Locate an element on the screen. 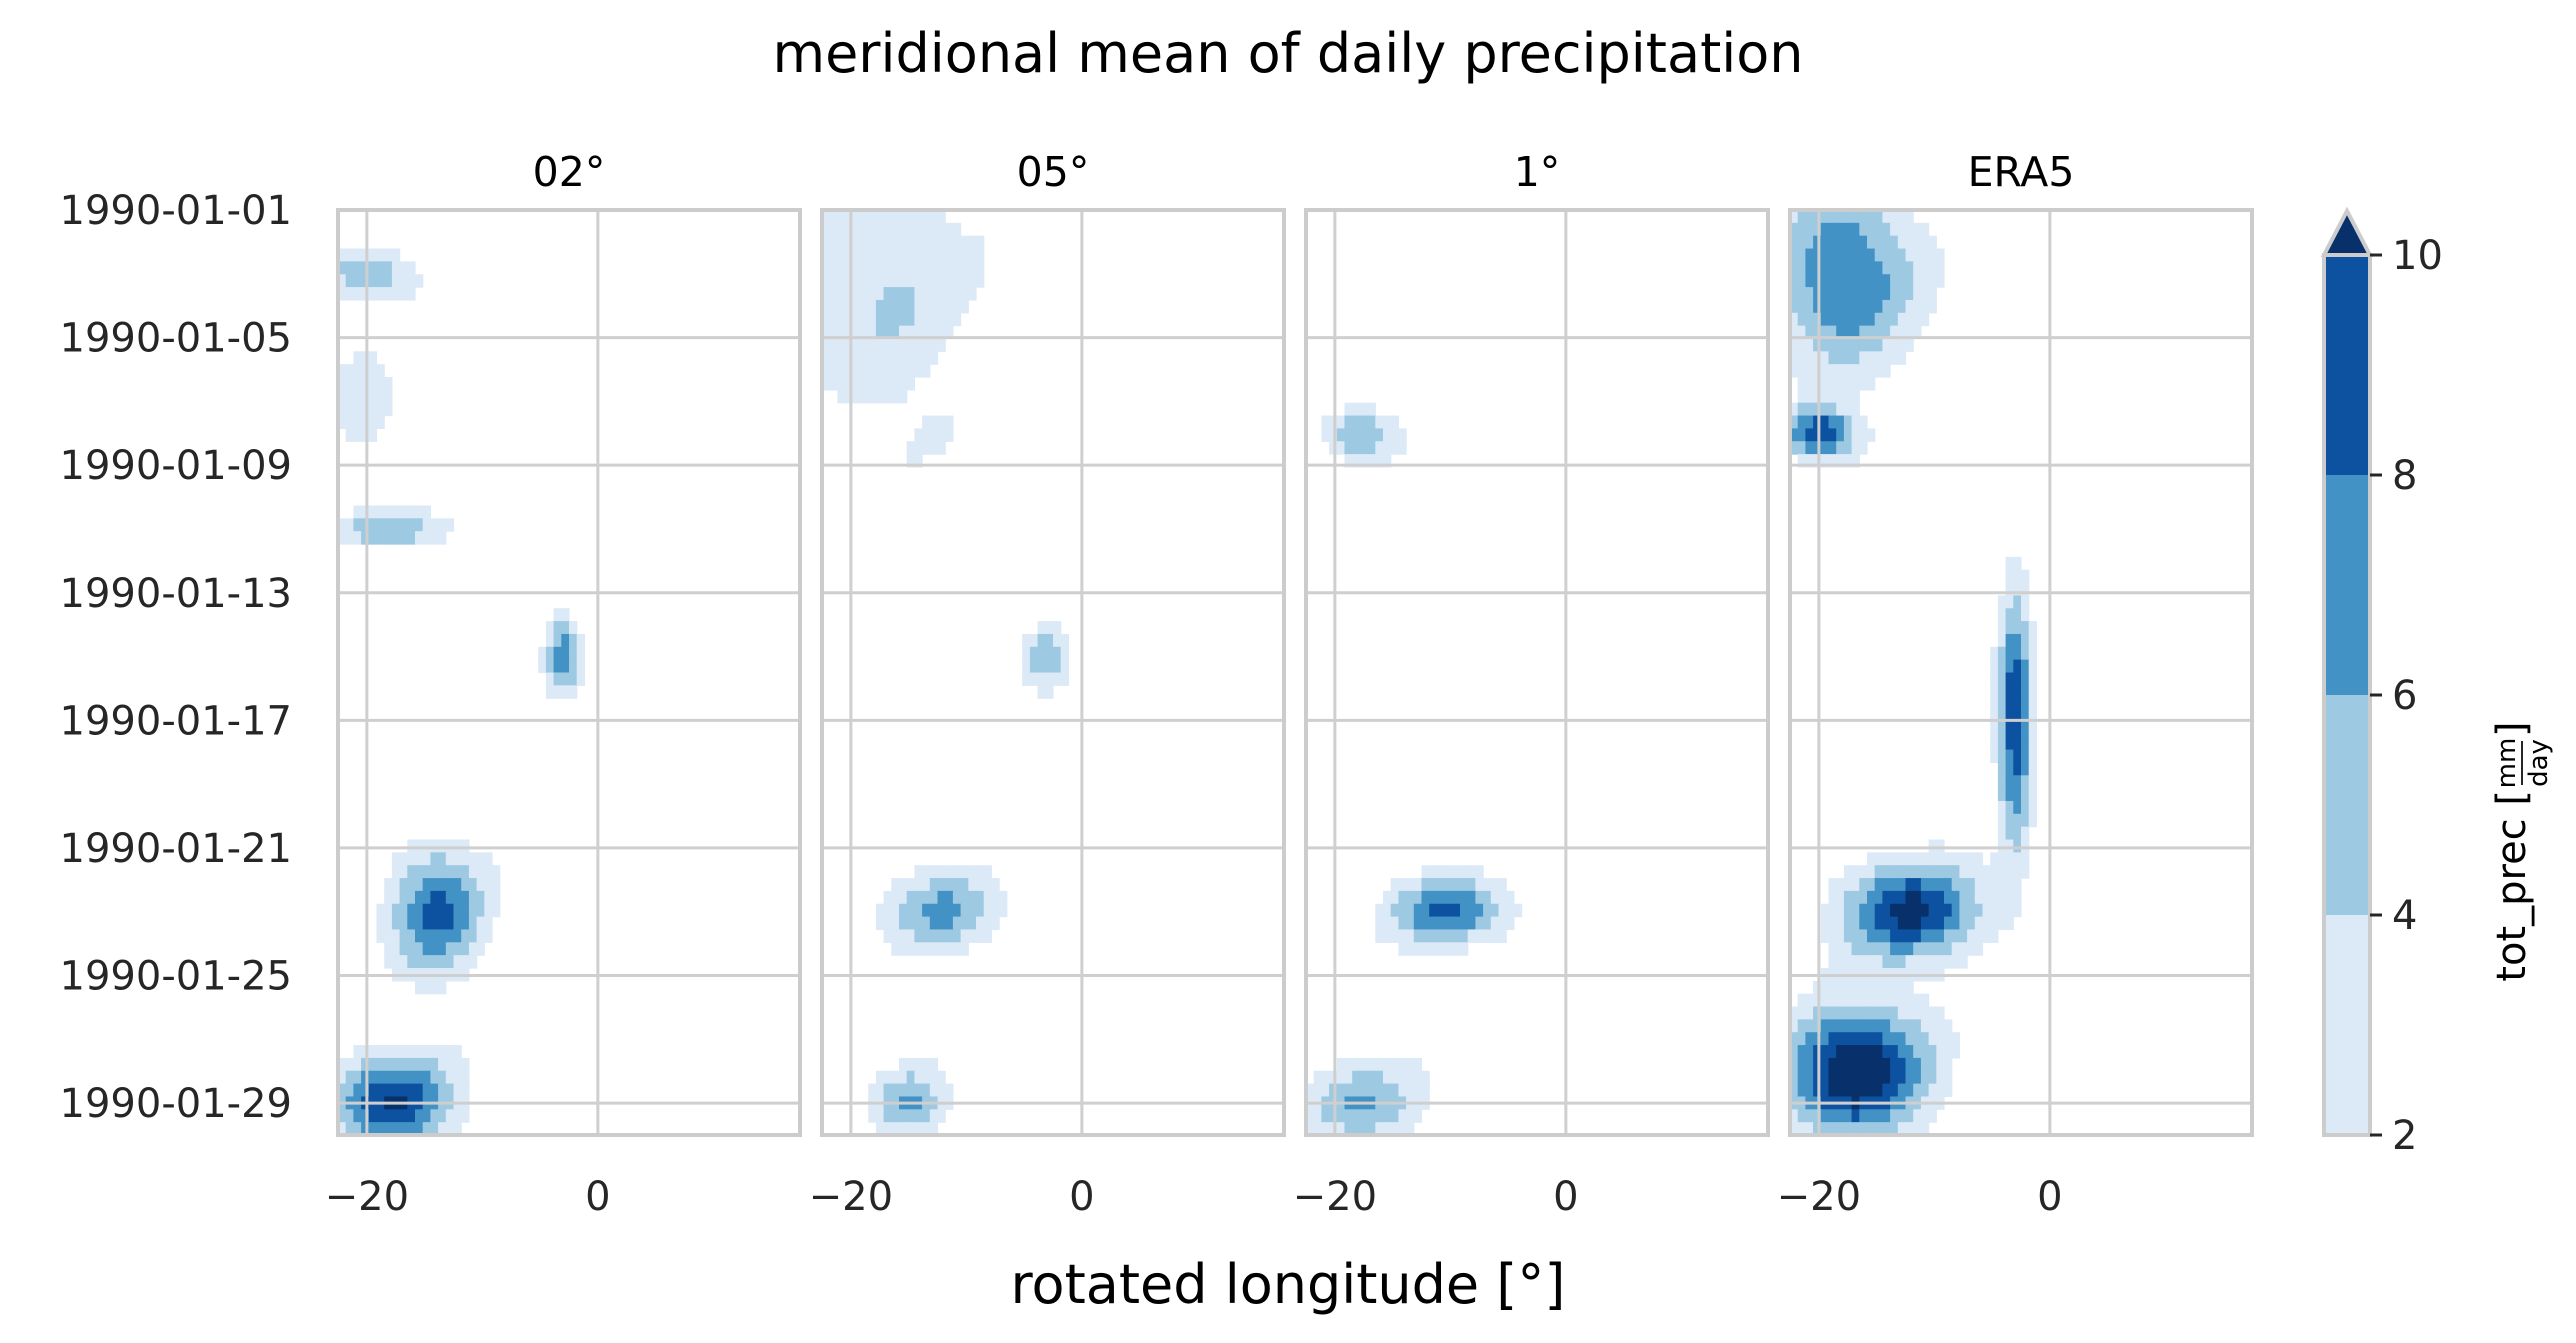 This screenshot has height=1343, width=2576. colorbar-extend-arrow is located at coordinates (2347, 231).